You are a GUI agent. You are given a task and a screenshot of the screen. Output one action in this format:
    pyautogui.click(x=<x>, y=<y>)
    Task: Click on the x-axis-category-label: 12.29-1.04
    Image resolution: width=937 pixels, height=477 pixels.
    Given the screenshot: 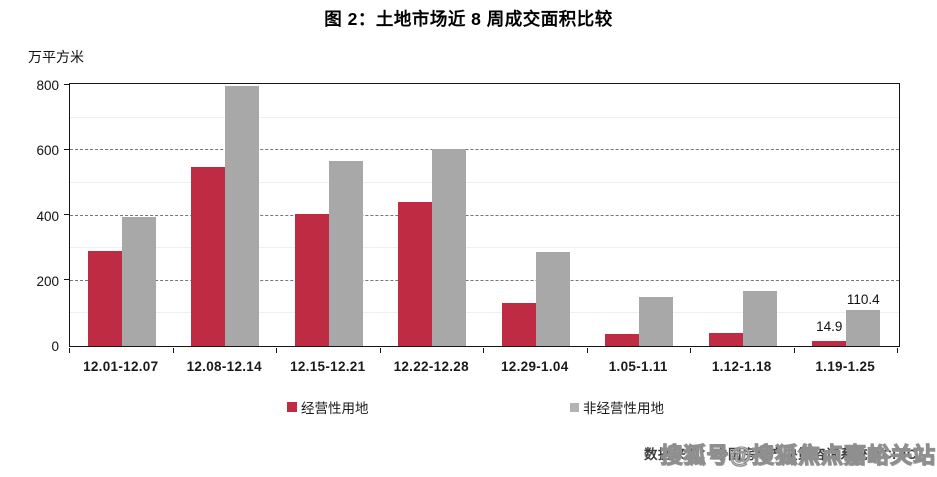 What is the action you would take?
    pyautogui.click(x=534, y=366)
    